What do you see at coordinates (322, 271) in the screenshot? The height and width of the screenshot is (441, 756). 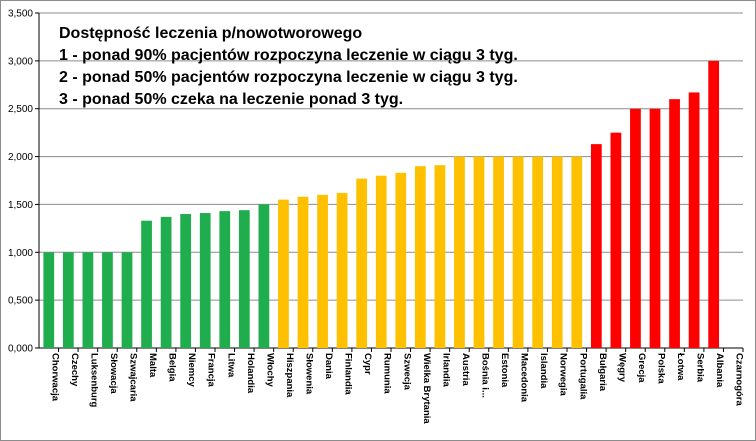 I see `bar-dania` at bounding box center [322, 271].